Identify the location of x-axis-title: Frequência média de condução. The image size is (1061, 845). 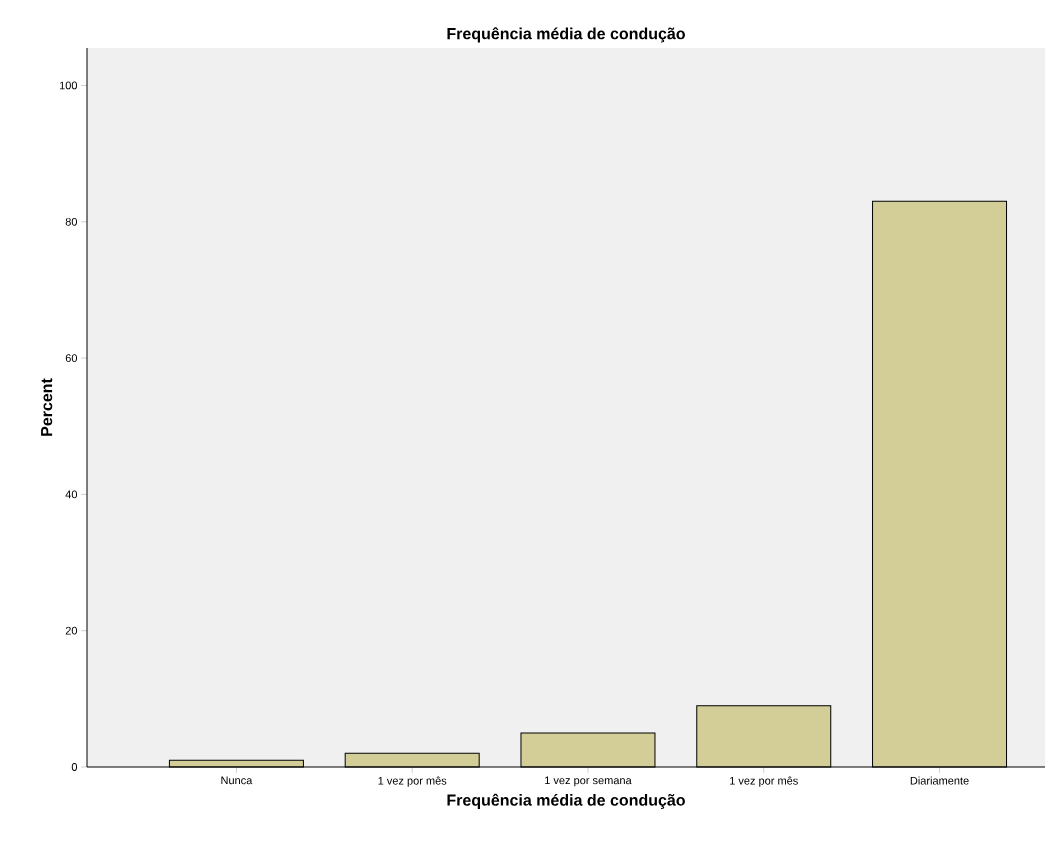
(566, 801).